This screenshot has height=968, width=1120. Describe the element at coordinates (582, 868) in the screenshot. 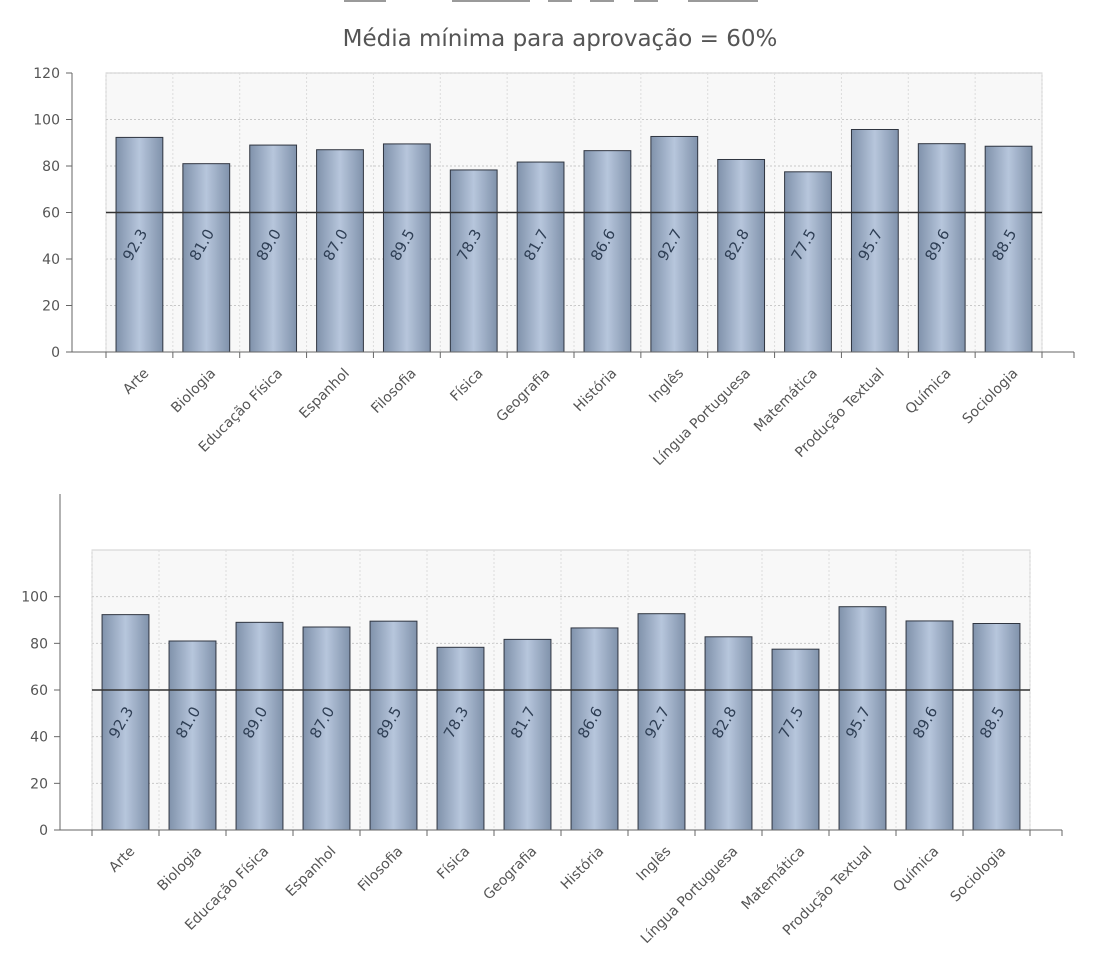

I see `x-category-label: História` at that location.